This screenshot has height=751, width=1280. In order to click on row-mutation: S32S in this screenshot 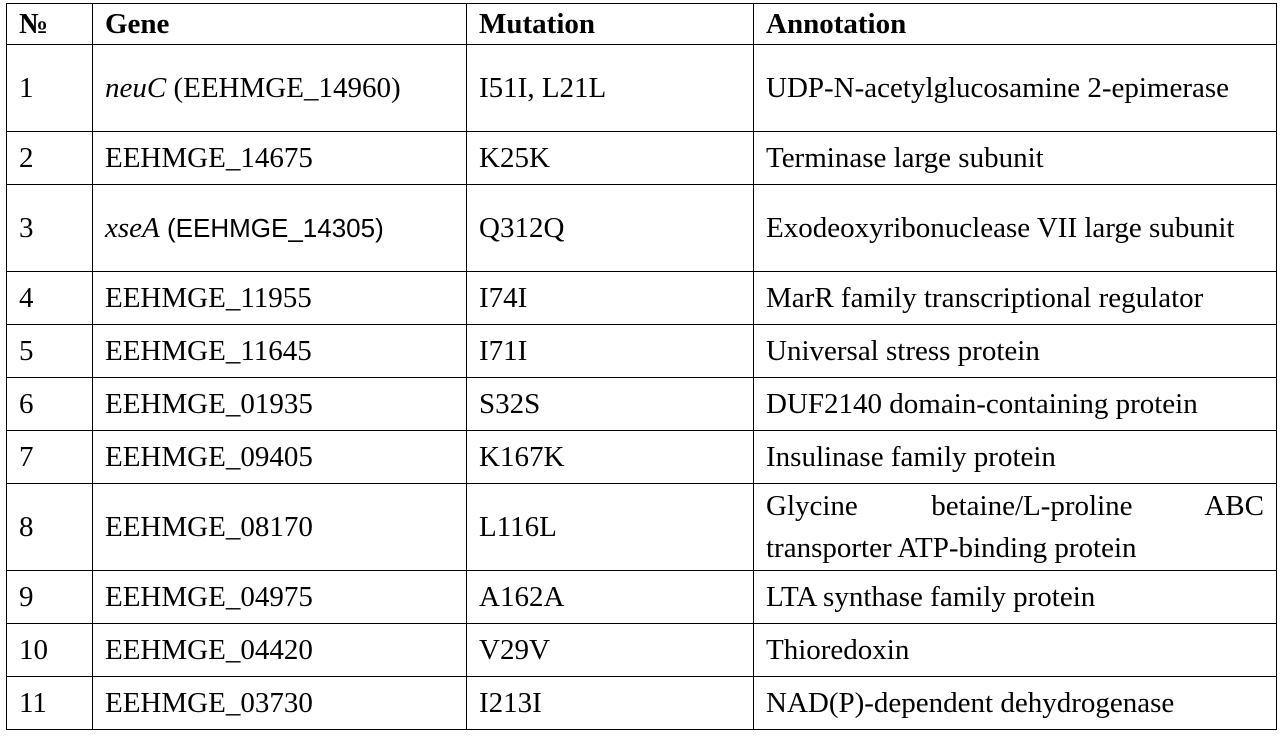, I will do `click(610, 404)`.